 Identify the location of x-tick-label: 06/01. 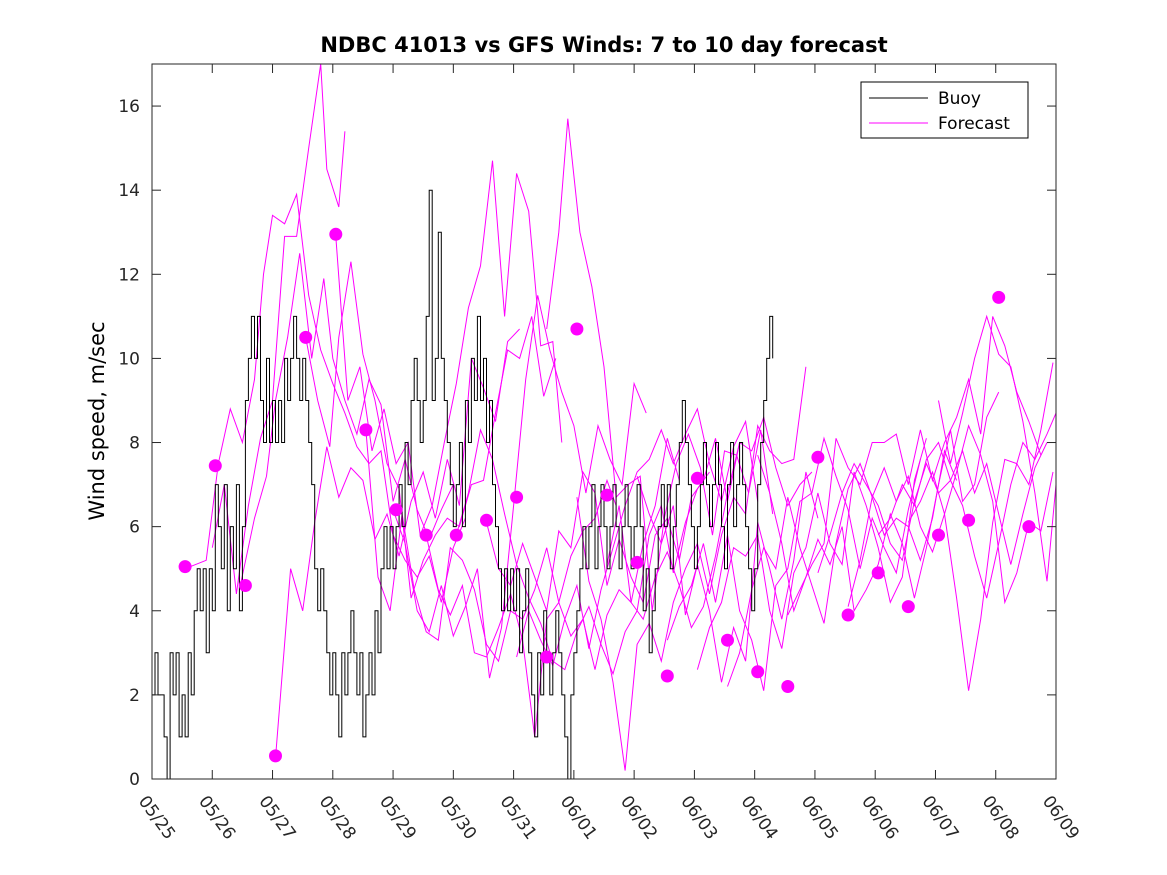
(578, 817).